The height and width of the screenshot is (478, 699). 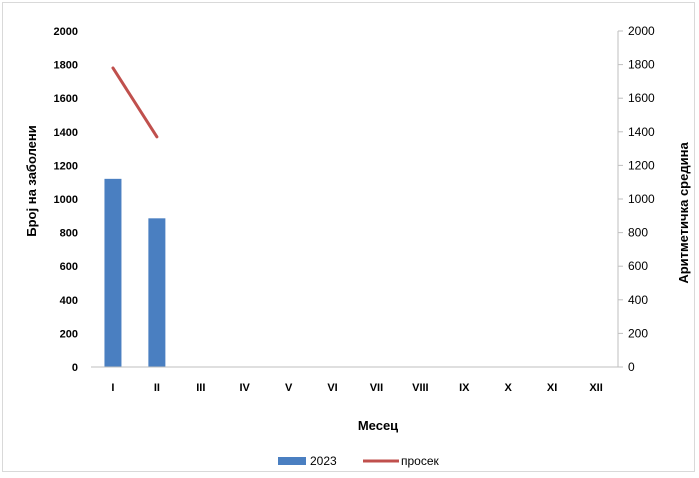 I want to click on y-tick-label: 1600, so click(x=66, y=99).